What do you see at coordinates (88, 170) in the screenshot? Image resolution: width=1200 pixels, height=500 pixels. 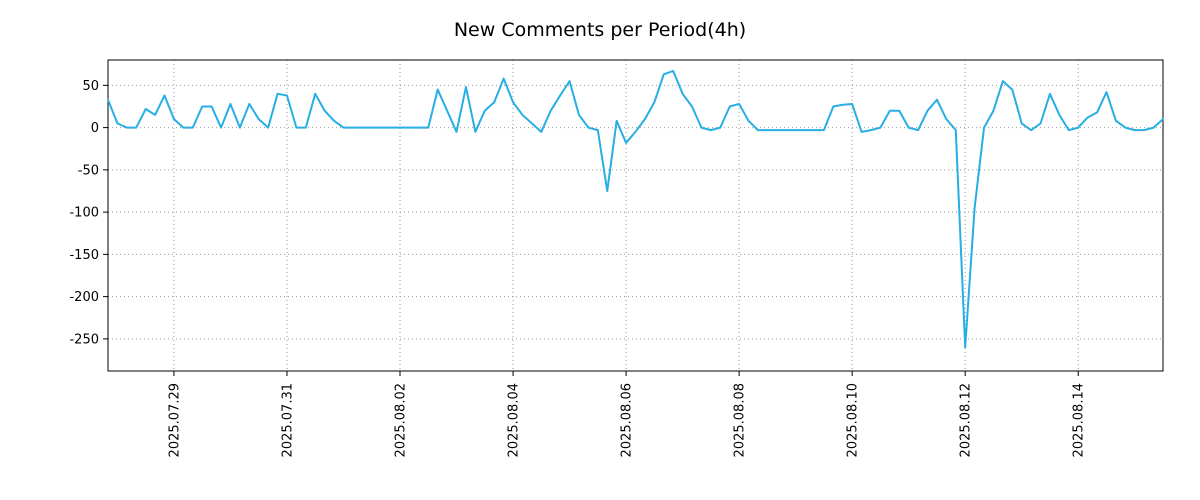 I see `y-tick-label: -50` at bounding box center [88, 170].